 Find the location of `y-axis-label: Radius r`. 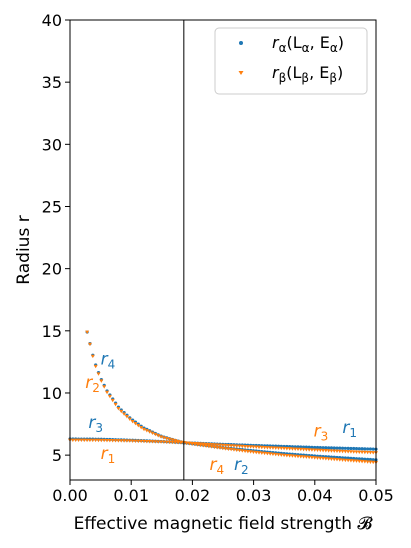

y-axis-label: Radius r is located at coordinates (24, 249).